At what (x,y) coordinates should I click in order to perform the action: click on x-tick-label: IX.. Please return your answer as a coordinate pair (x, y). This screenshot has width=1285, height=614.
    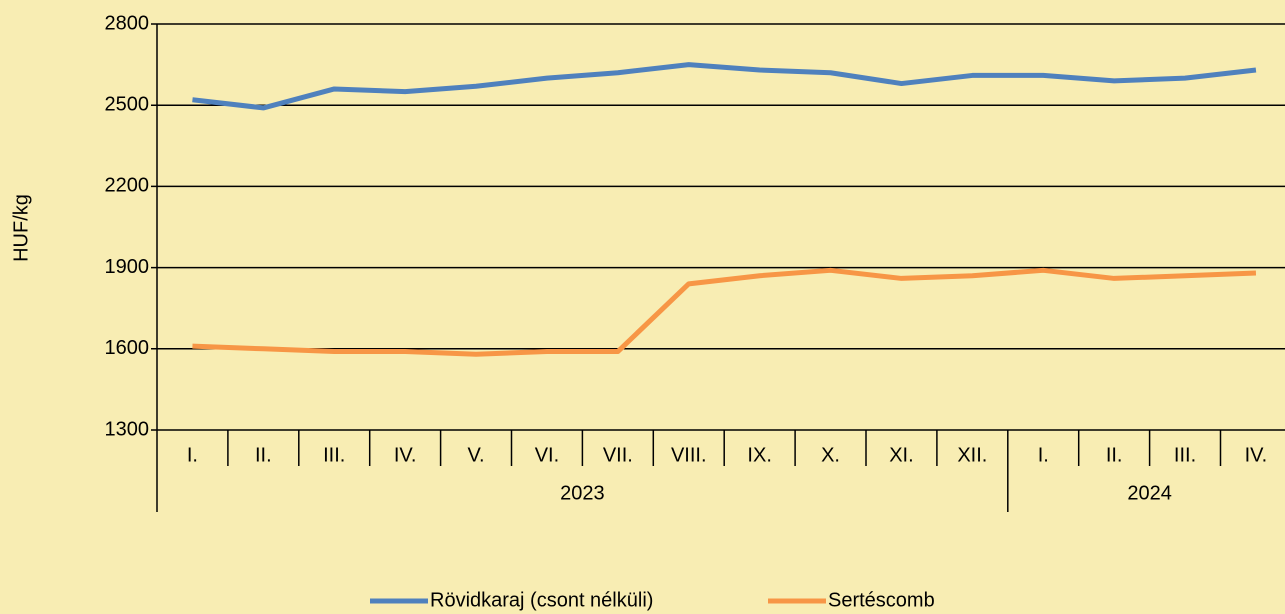
    Looking at the image, I should click on (759, 455).